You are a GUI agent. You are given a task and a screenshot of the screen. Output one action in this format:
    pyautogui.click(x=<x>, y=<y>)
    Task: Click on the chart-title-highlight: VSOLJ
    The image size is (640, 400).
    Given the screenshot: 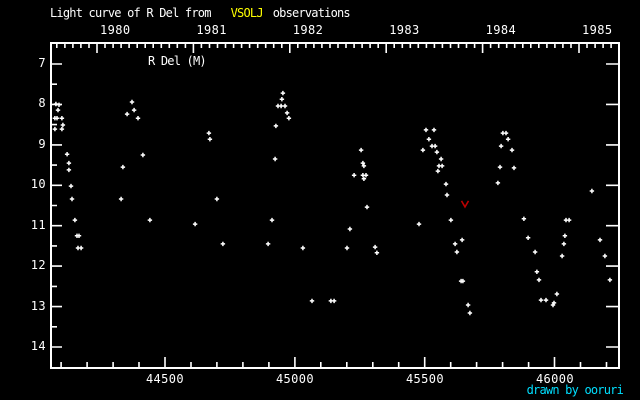 What is the action you would take?
    pyautogui.click(x=247, y=13)
    